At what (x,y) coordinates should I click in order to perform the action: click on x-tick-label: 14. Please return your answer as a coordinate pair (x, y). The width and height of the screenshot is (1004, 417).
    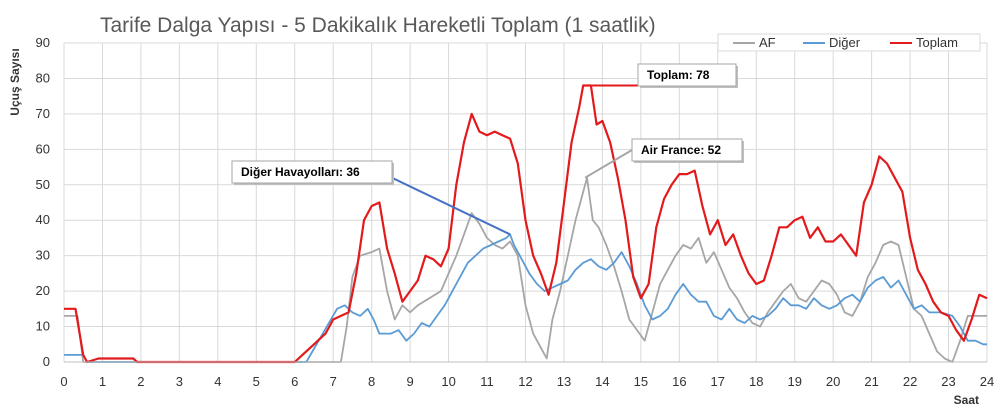
    Looking at the image, I should click on (602, 381).